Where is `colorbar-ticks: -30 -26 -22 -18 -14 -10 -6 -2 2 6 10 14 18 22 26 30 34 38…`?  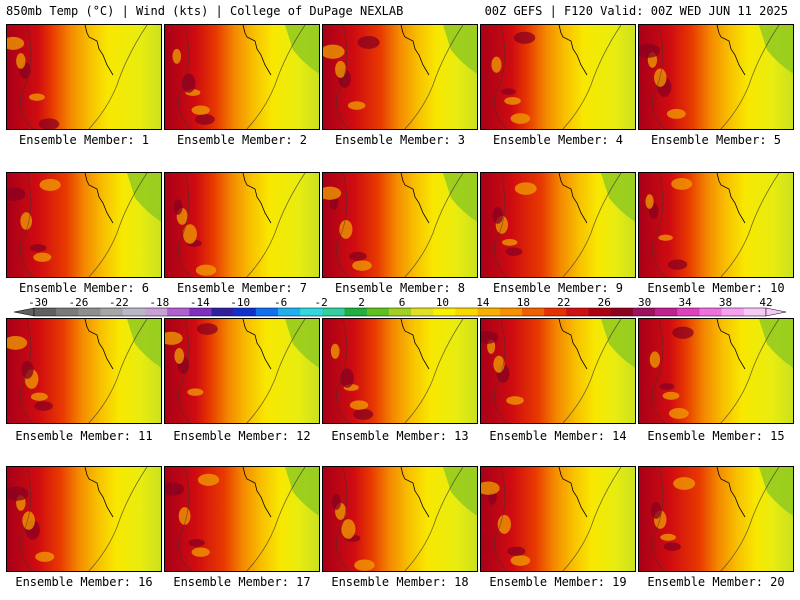
colorbar-ticks: -30 -26 -22 -18 -14 -10 -6 -2 2 6 10 14 18 22 26 30 34 38… is located at coordinates (400, 302).